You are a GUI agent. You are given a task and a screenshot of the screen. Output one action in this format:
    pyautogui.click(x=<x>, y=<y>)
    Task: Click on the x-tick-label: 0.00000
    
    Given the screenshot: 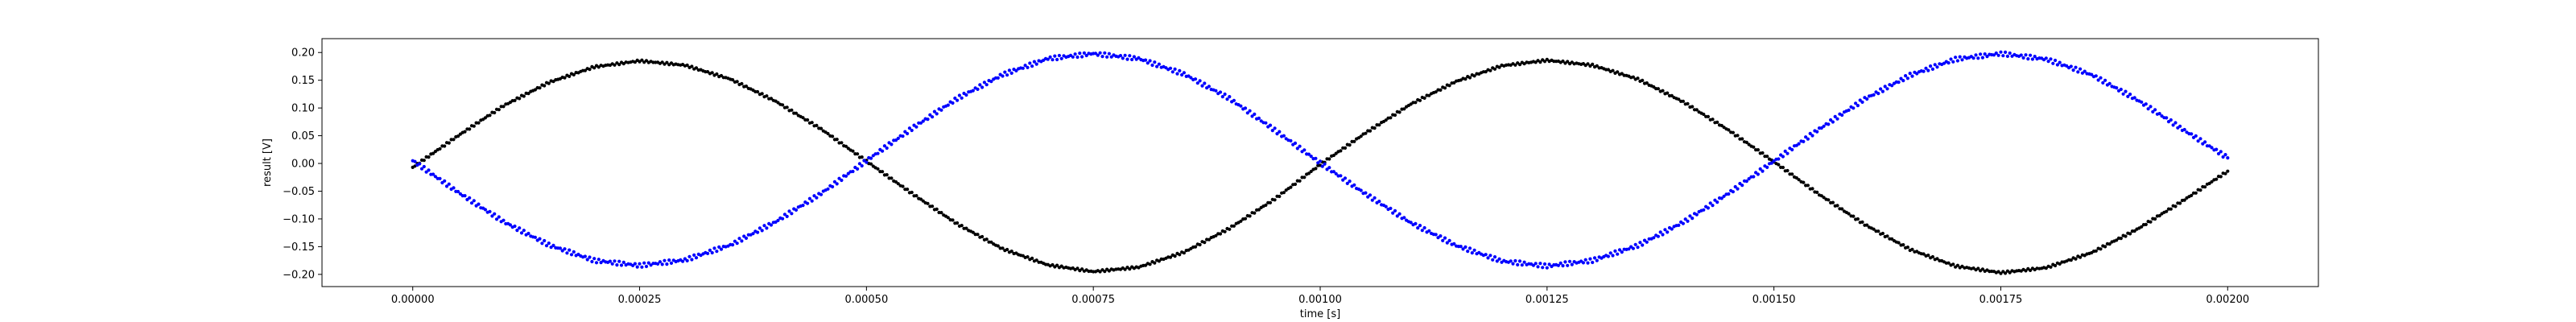 What is the action you would take?
    pyautogui.click(x=413, y=300)
    